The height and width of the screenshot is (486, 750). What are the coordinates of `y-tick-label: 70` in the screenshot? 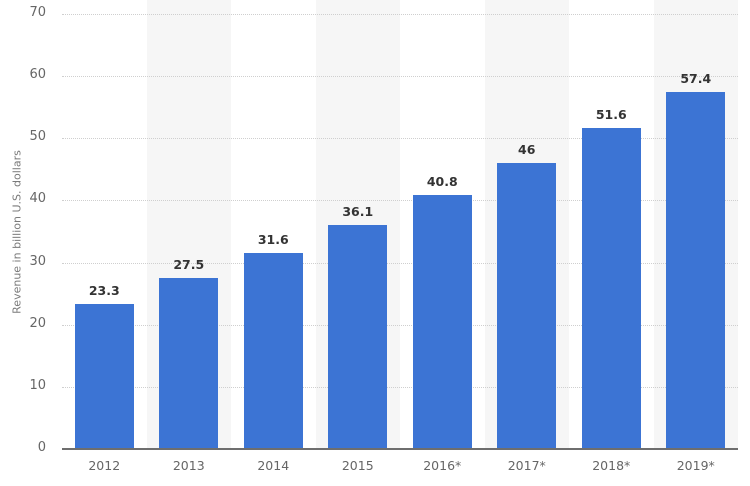 It's located at (37, 12).